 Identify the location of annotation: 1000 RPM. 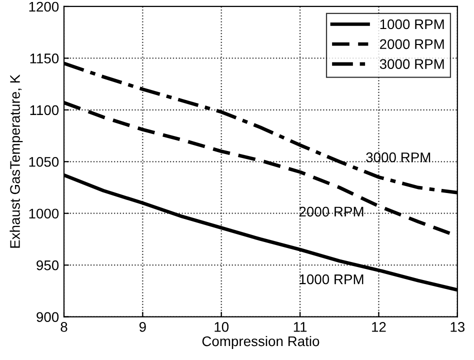
(332, 279).